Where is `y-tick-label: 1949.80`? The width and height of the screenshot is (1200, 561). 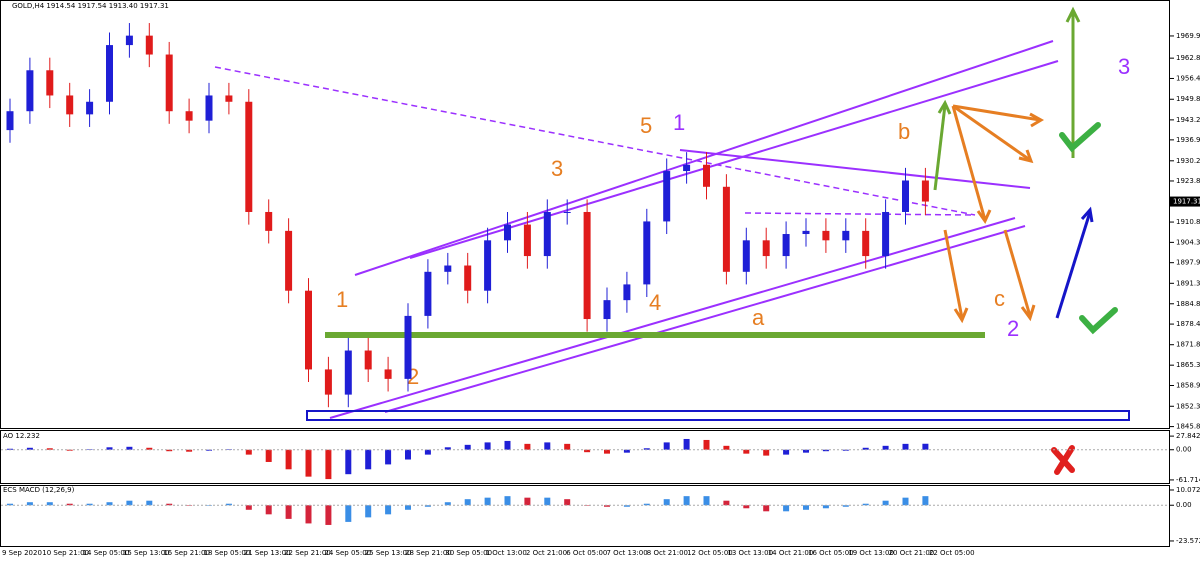 y-tick-label: 1949.80 is located at coordinates (1188, 99).